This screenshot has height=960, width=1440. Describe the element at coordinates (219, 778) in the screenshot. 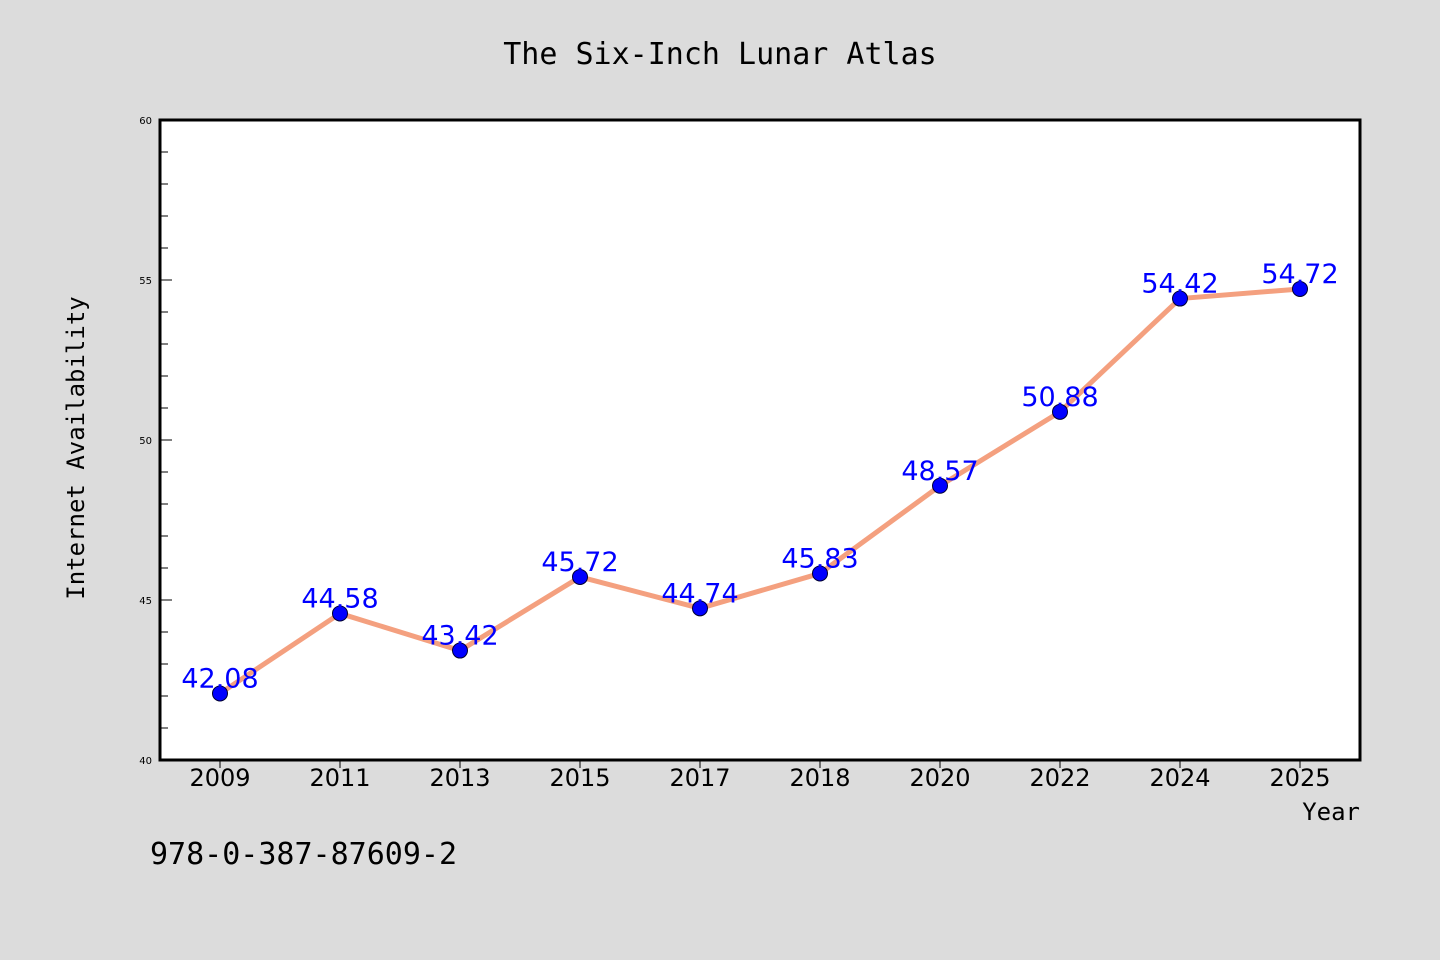

I see `x-tick-label: 2009` at that location.